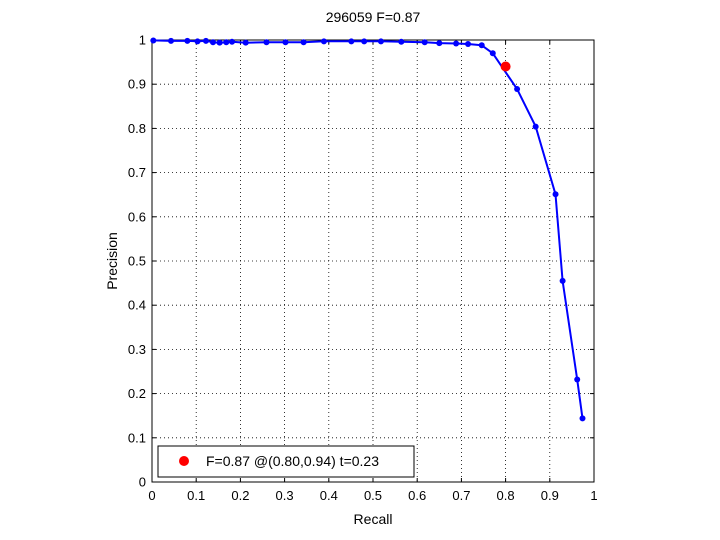 The width and height of the screenshot is (720, 540). What do you see at coordinates (196, 495) in the screenshot?
I see `x-tick-label: 0.1` at bounding box center [196, 495].